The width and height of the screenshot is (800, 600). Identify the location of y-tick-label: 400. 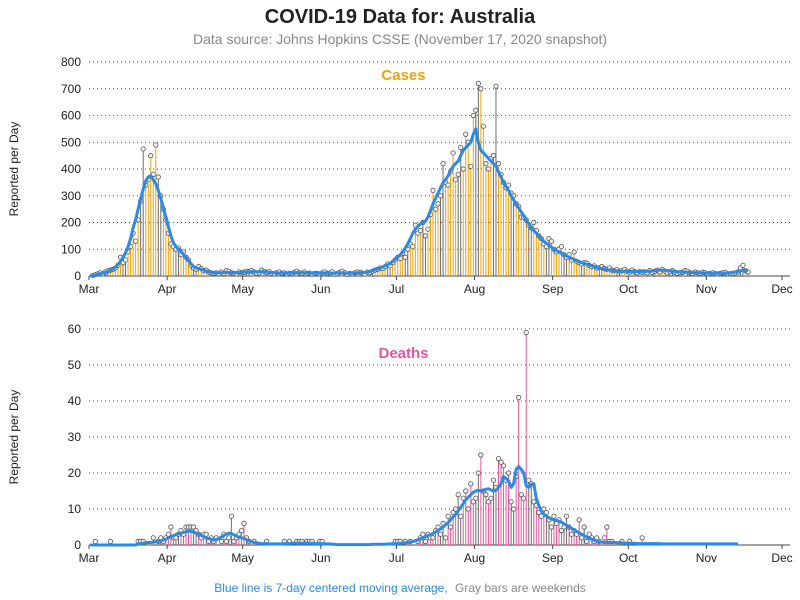
(71, 169).